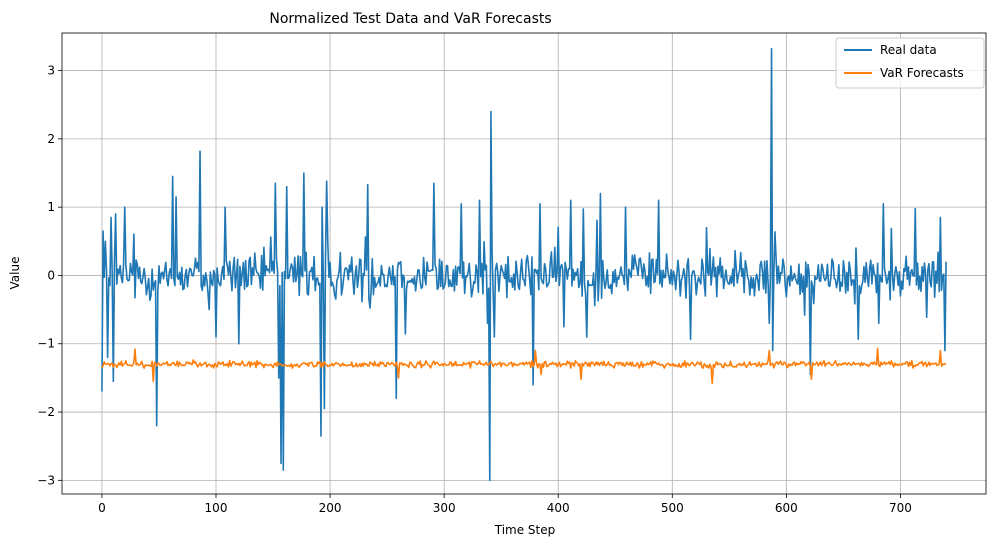 The image size is (999, 552). I want to click on x-tick-label: 600, so click(786, 508).